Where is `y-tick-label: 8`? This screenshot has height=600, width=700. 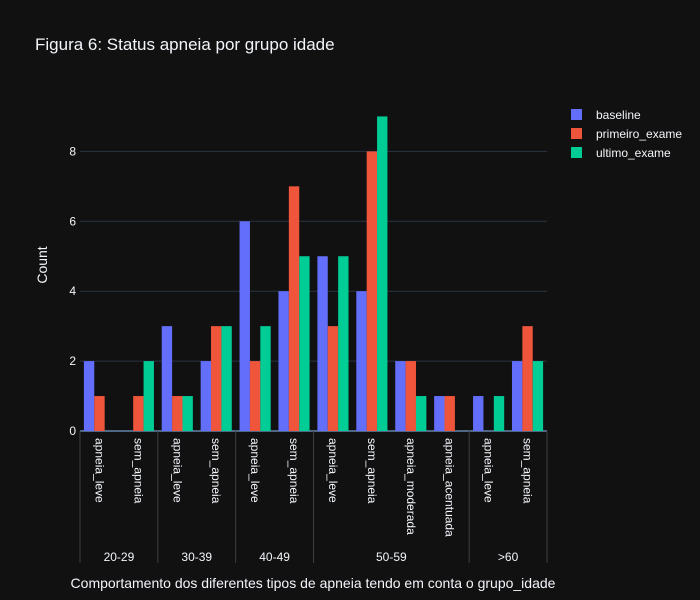
y-tick-label: 8 is located at coordinates (72, 151).